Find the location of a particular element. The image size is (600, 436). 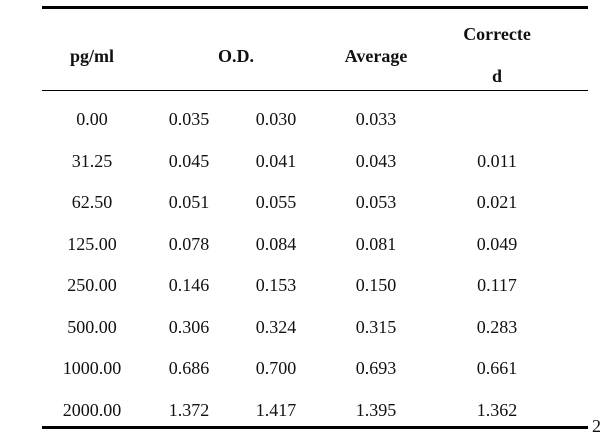

cell-od1: 0.078 is located at coordinates (189, 244).